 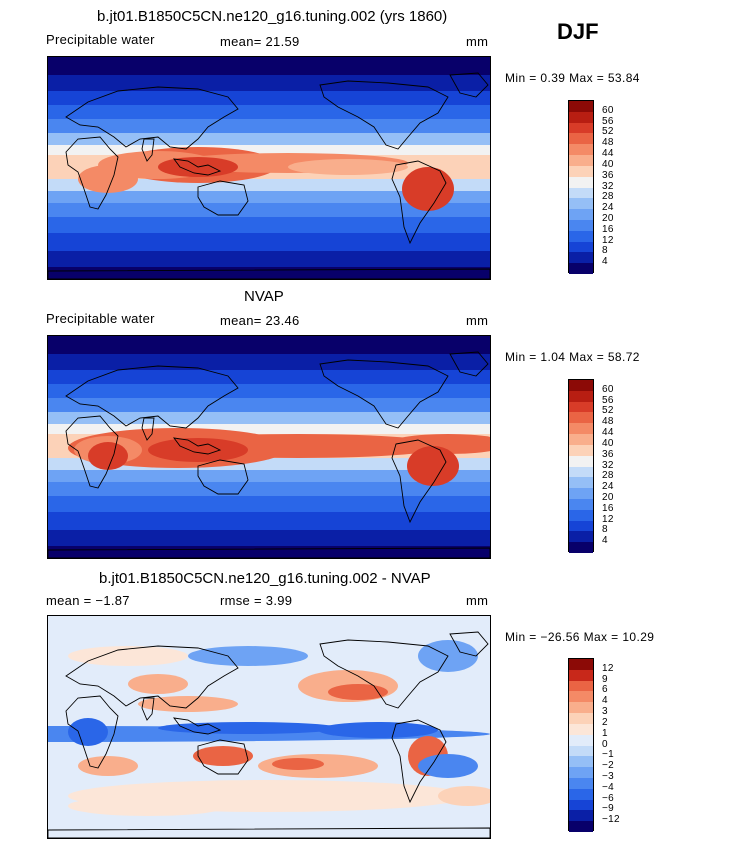 What do you see at coordinates (608, 776) in the screenshot?
I see `colorbar-label: −3` at bounding box center [608, 776].